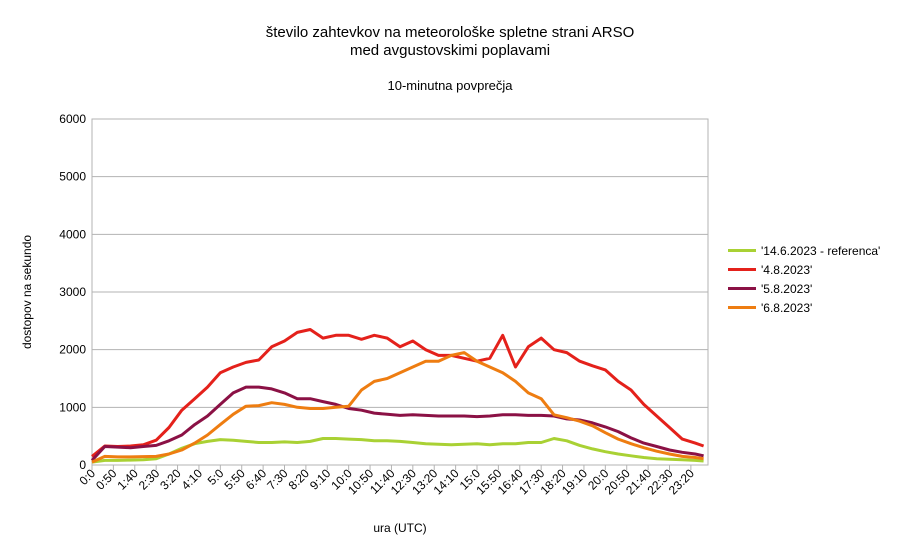 The width and height of the screenshot is (900, 556). Describe the element at coordinates (787, 307) in the screenshot. I see `legend-label: '6.8.2023'` at that location.